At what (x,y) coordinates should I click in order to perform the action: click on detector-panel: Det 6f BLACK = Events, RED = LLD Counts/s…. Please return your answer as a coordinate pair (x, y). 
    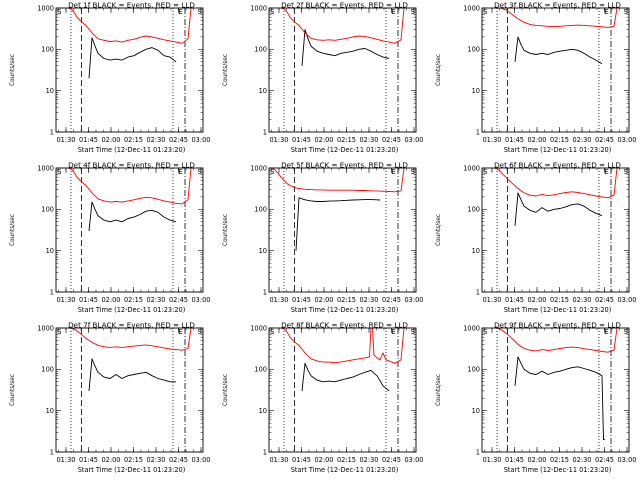
    Looking at the image, I should click on (532, 240).